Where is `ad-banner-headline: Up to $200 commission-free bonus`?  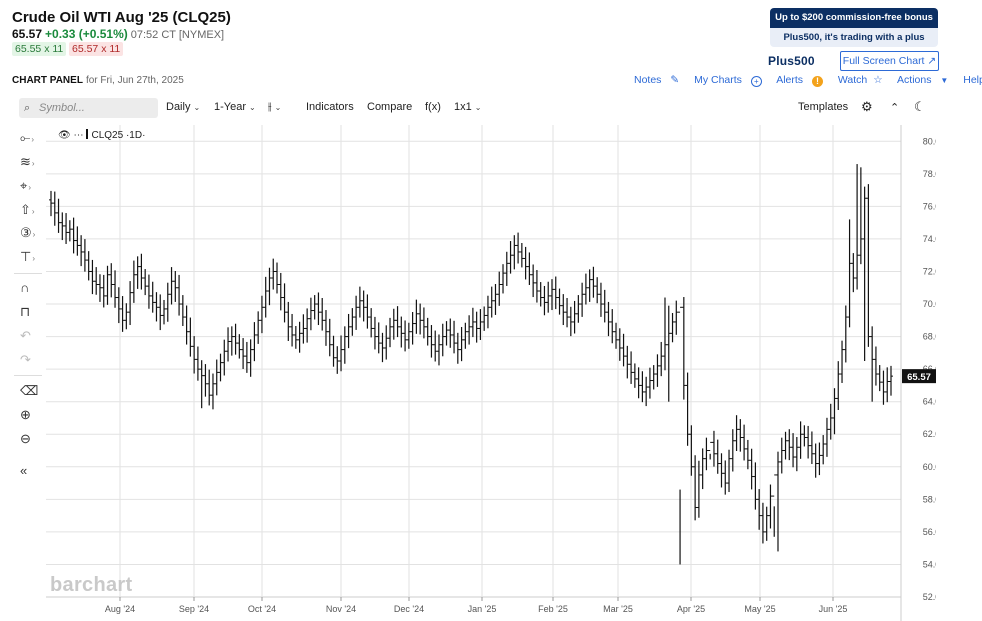 ad-banner-headline: Up to $200 commission-free bonus is located at coordinates (854, 18).